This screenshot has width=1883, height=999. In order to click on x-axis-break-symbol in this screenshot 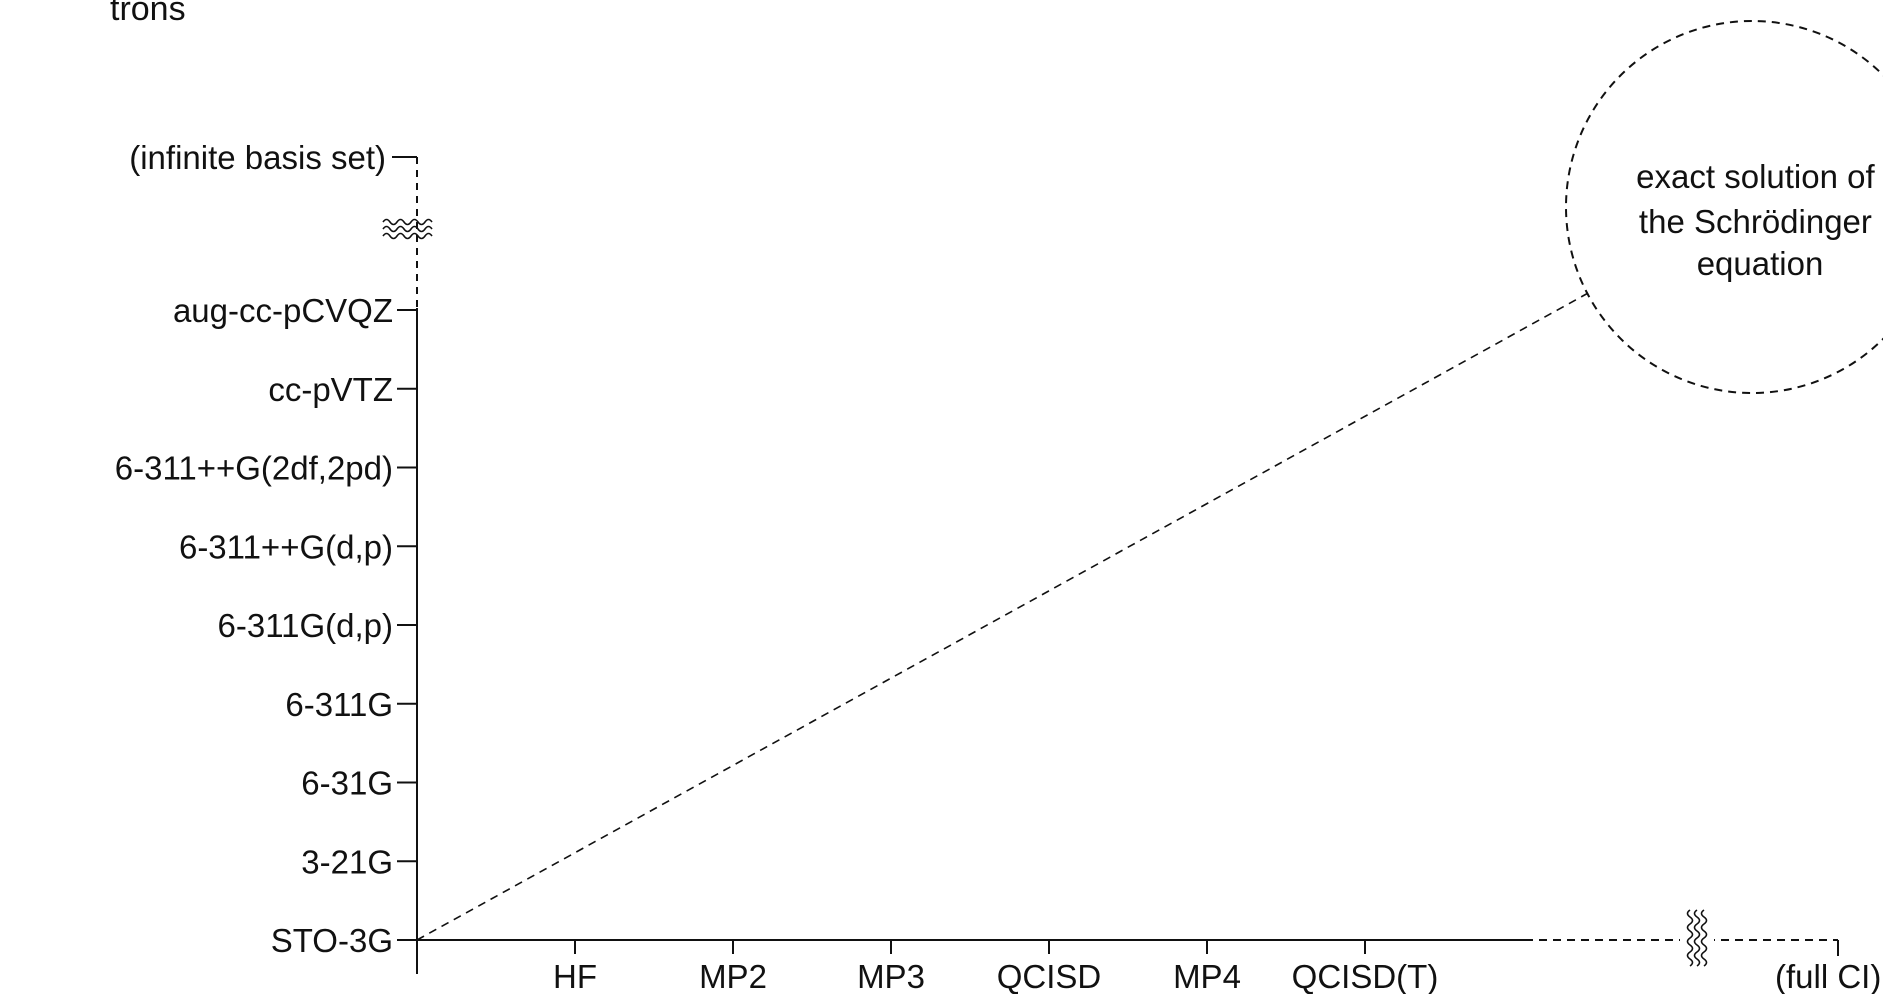, I will do `click(1697, 938)`.